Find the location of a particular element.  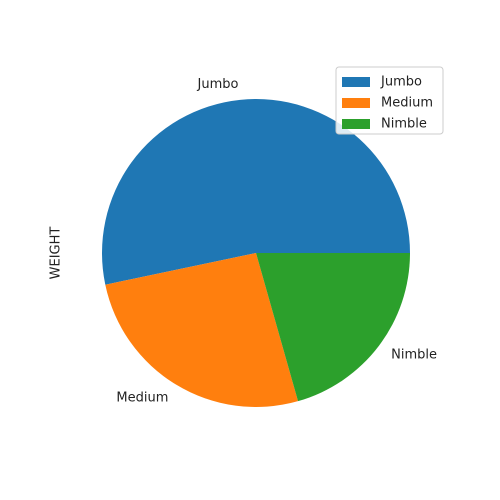

legend-label-nimble: Nimble is located at coordinates (404, 124).